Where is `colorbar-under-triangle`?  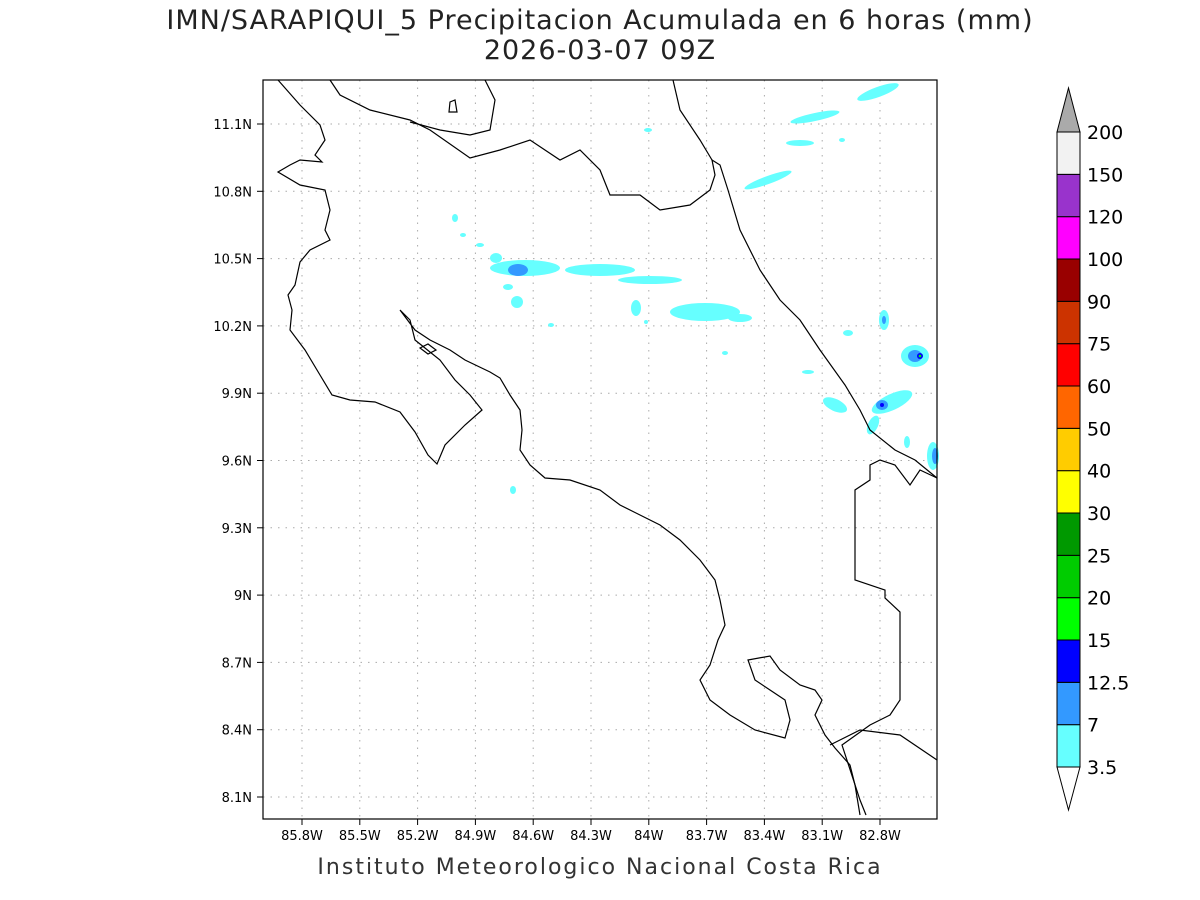
colorbar-under-triangle is located at coordinates (1068, 789).